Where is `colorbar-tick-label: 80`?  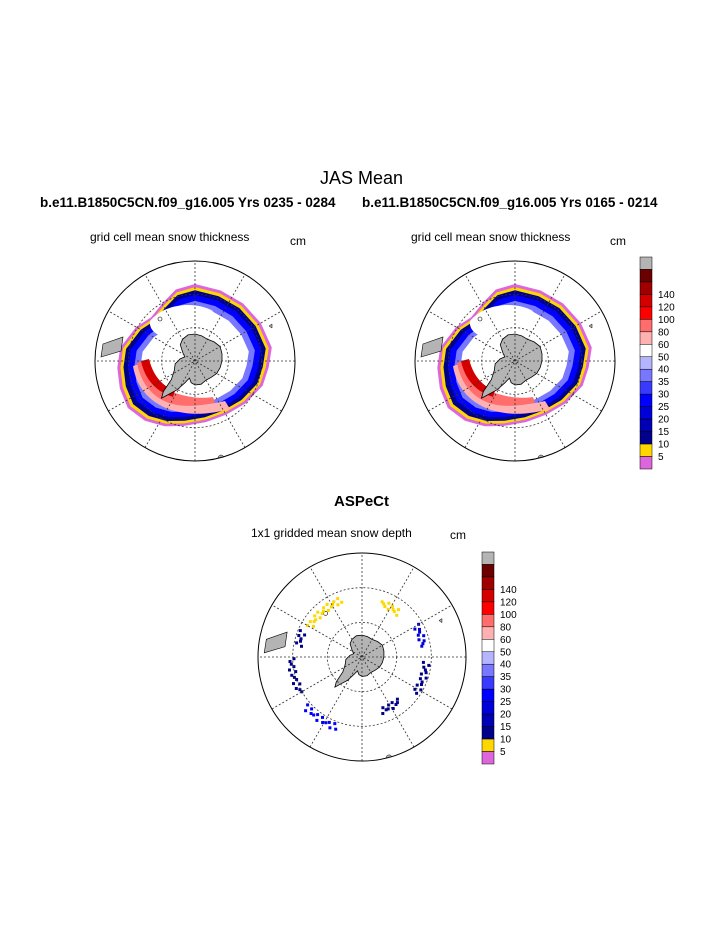 colorbar-tick-label: 80 is located at coordinates (664, 332).